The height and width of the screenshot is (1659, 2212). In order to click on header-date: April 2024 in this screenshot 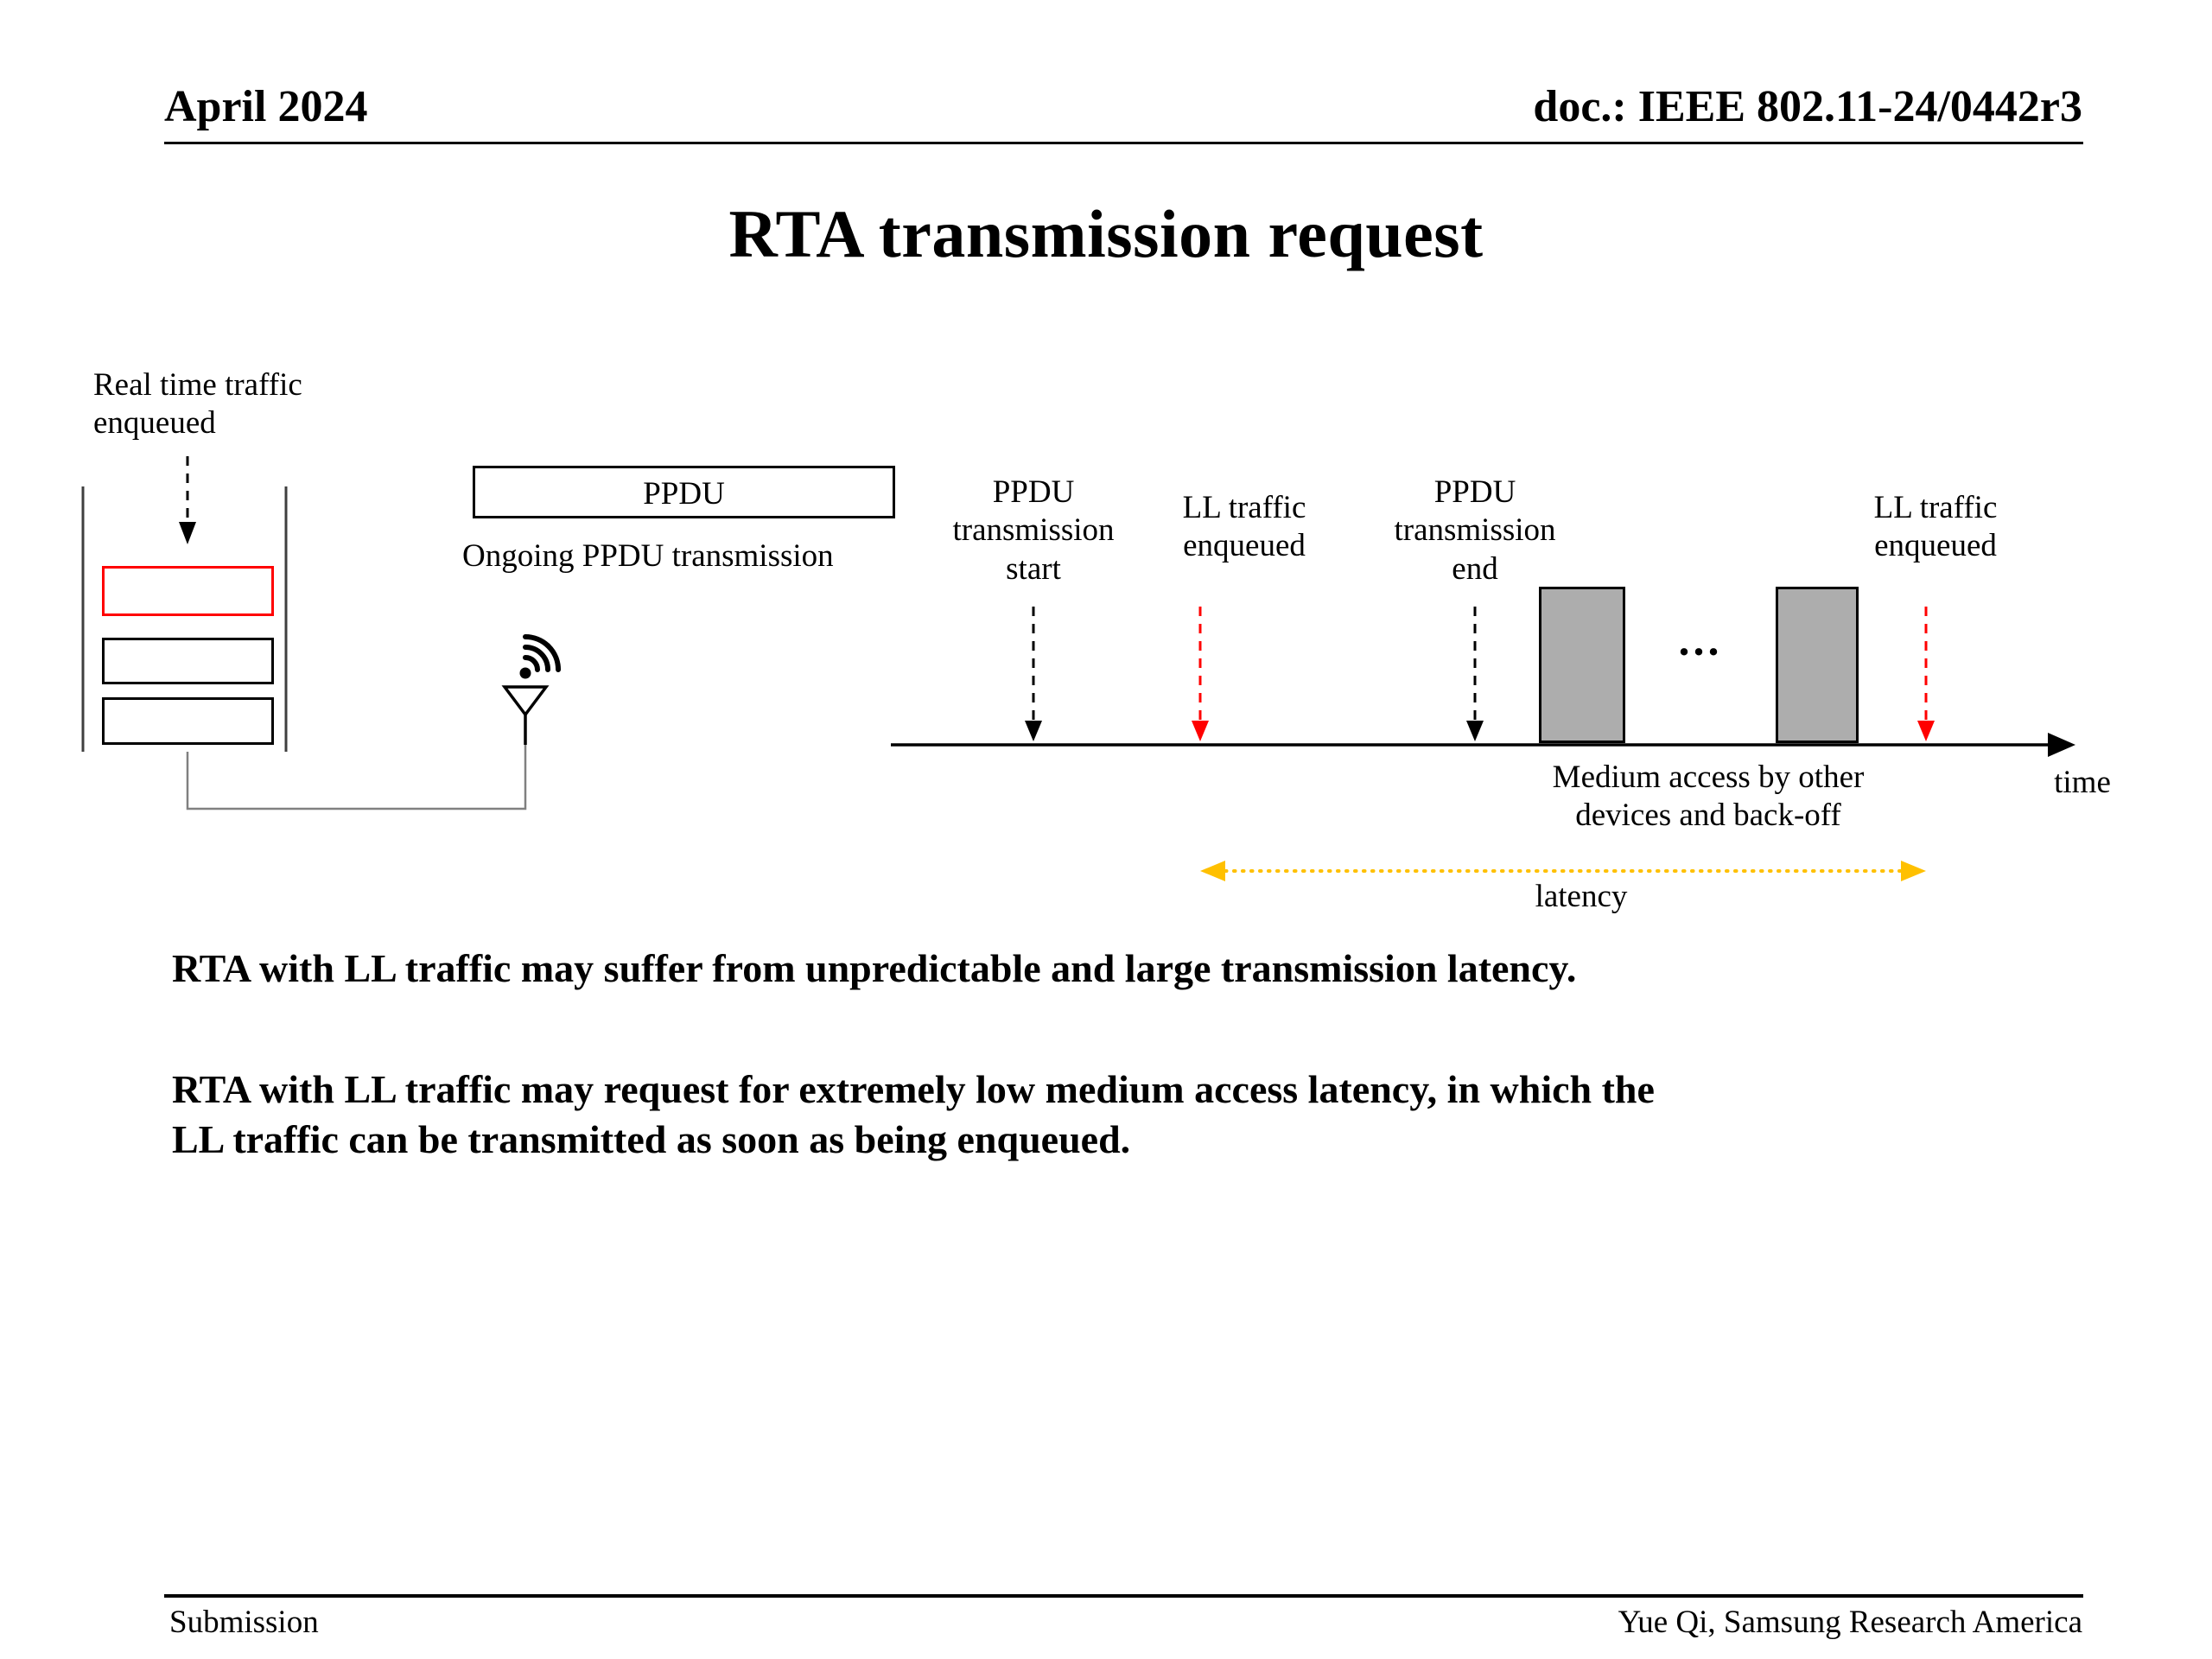, I will do `click(266, 106)`.